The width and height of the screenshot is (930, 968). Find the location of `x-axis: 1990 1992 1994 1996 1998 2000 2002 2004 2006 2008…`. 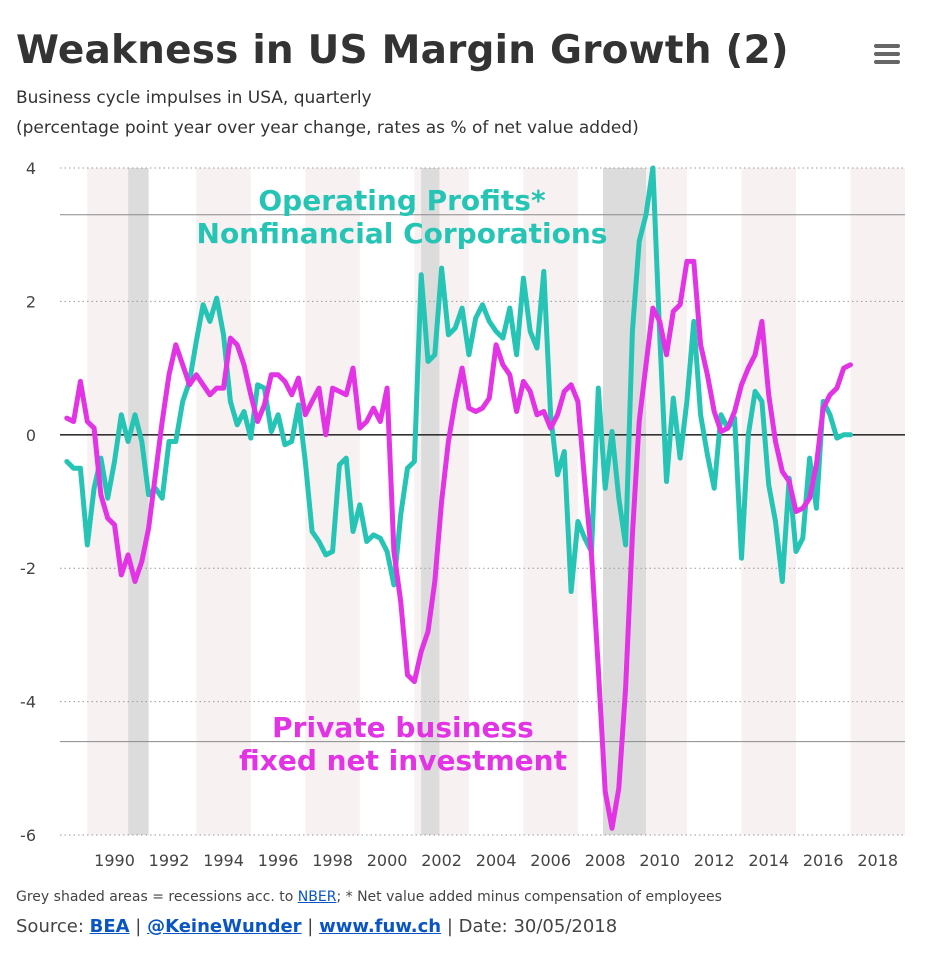

x-axis: 1990 1992 1994 1996 1998 2000 2002 2004 2006 2008… is located at coordinates (496, 860).